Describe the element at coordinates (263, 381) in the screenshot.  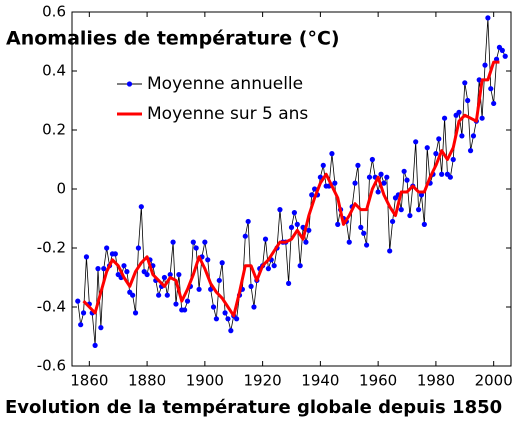
I see `x-tick-label: 1920` at that location.